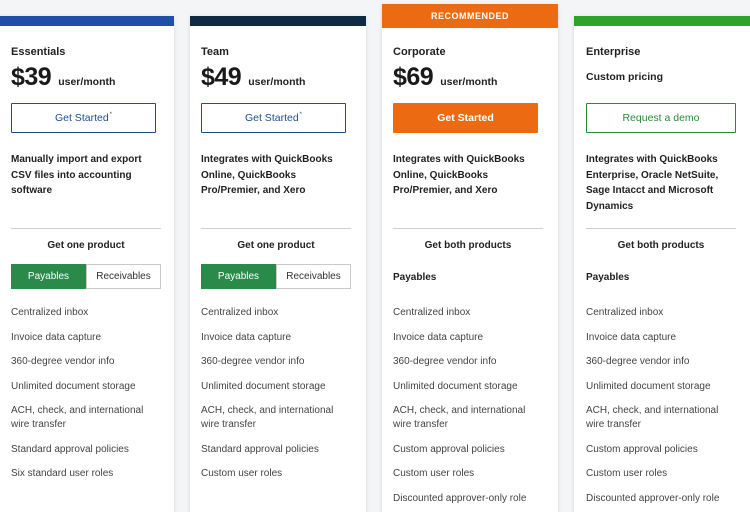 Image resolution: width=750 pixels, height=512 pixels. Describe the element at coordinates (221, 77) in the screenshot. I see `plan-price: $49` at that location.